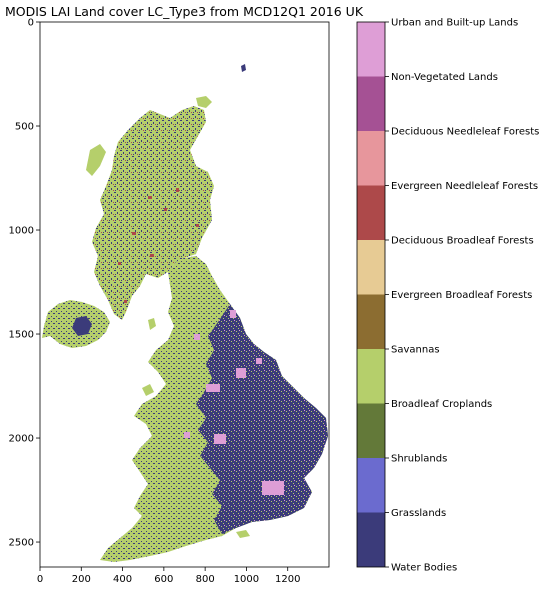 This screenshot has height=590, width=547. I want to click on map-region-shetland, so click(243, 68).